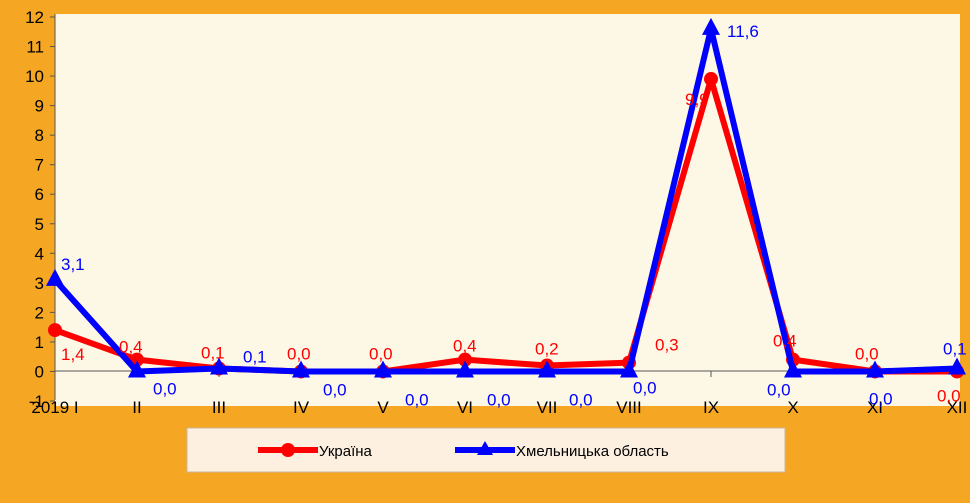  Describe the element at coordinates (667, 345) in the screenshot. I see `data-label: 0,3` at that location.